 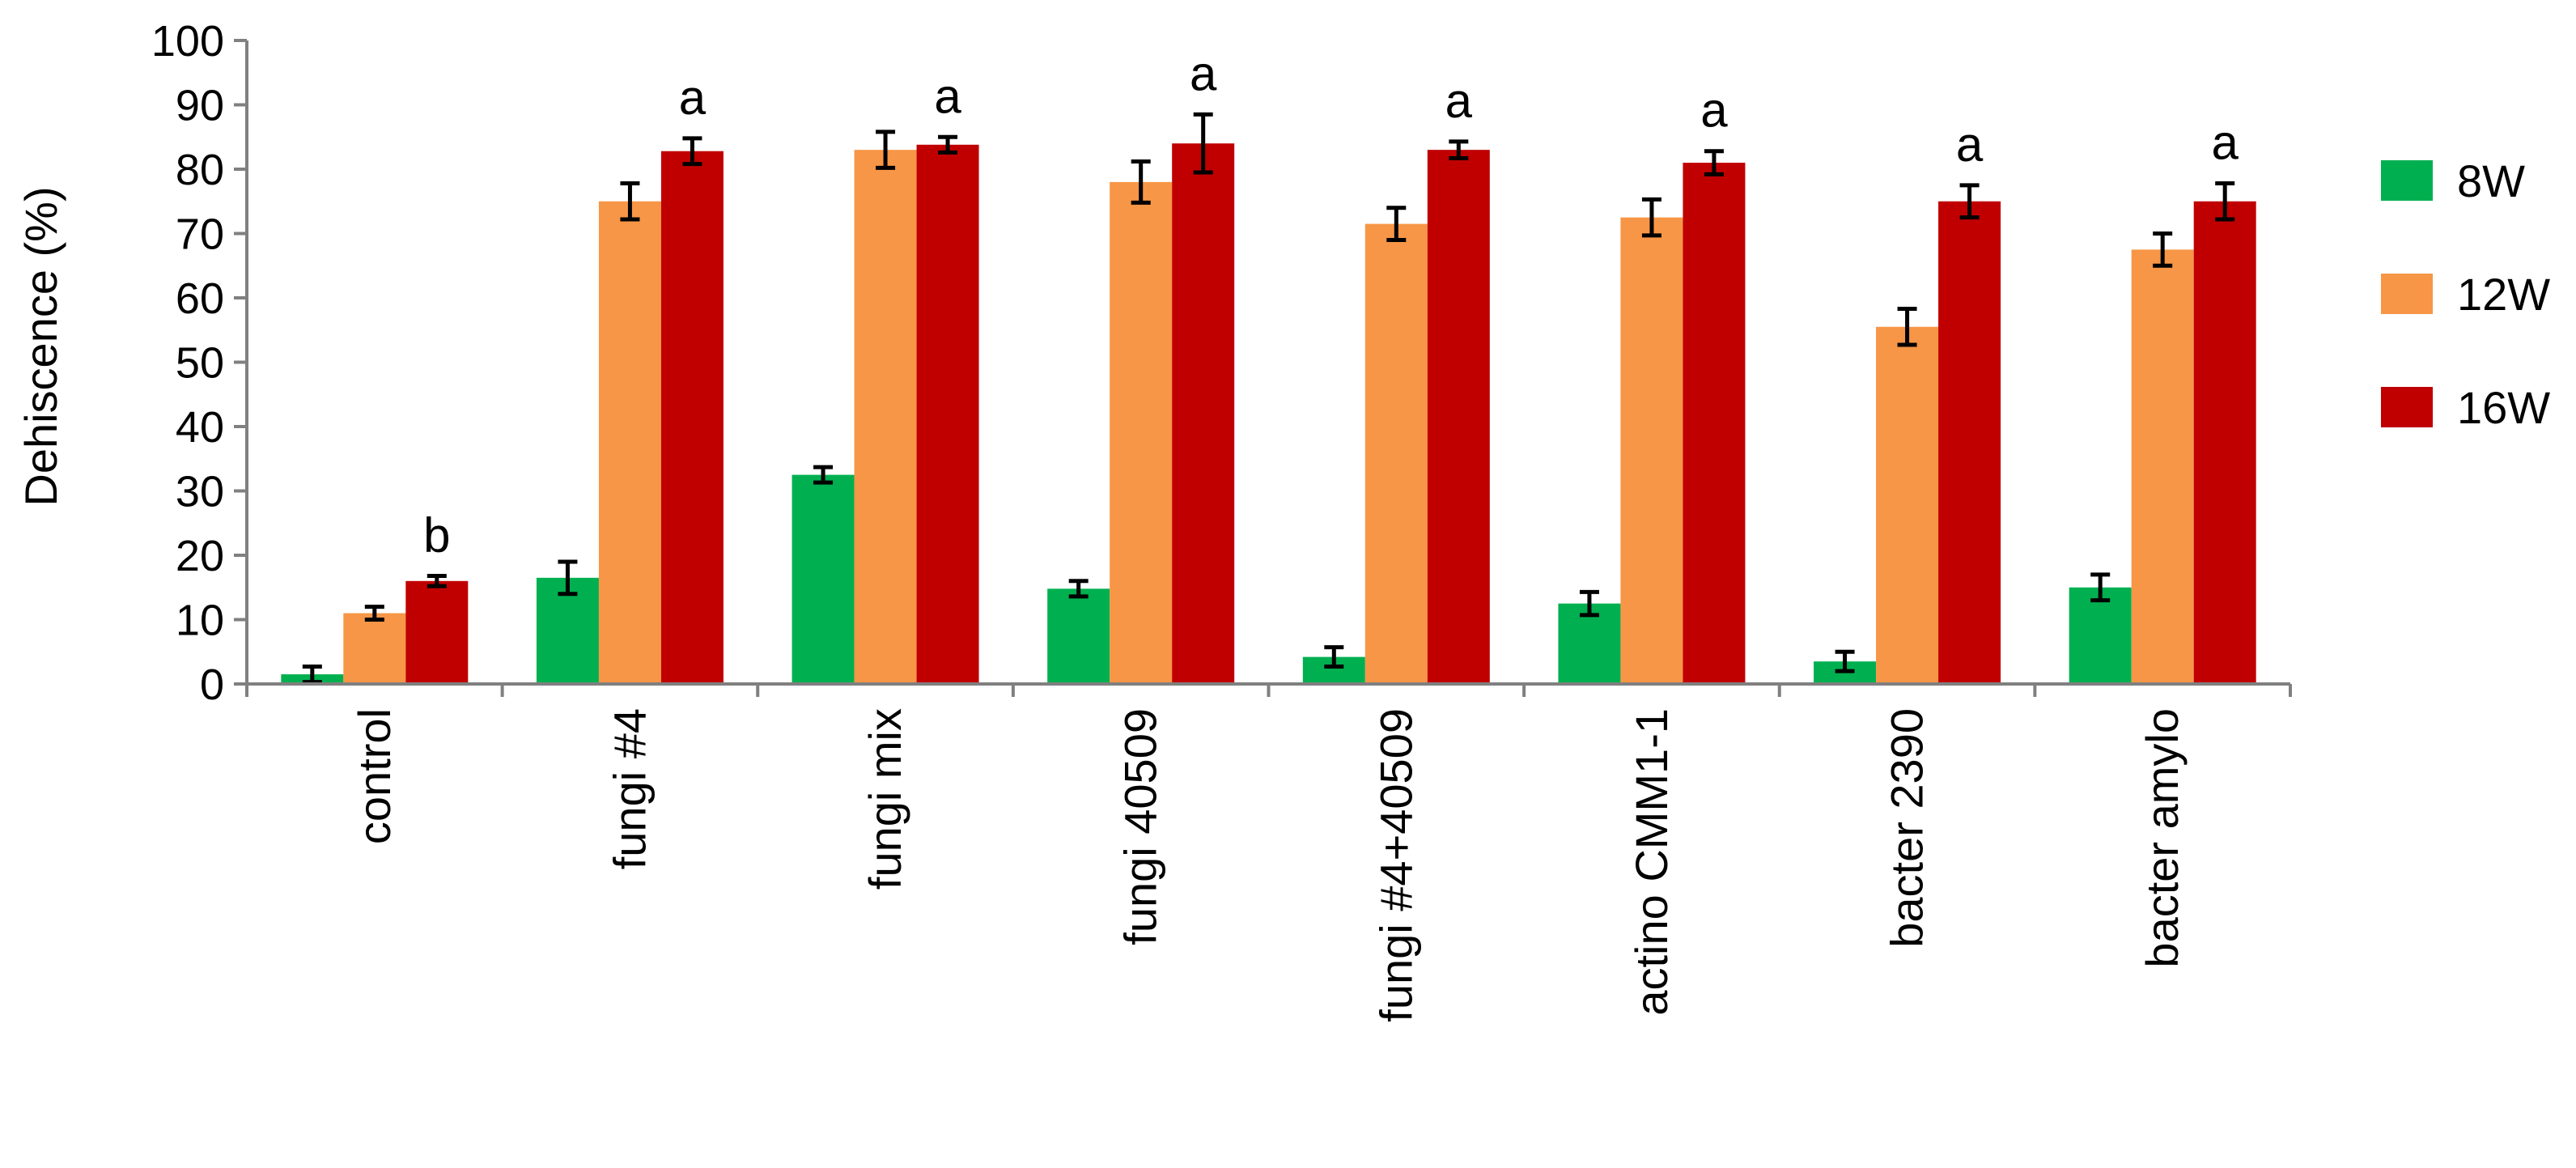 I want to click on y-tick-label-30: 30, so click(x=200, y=492).